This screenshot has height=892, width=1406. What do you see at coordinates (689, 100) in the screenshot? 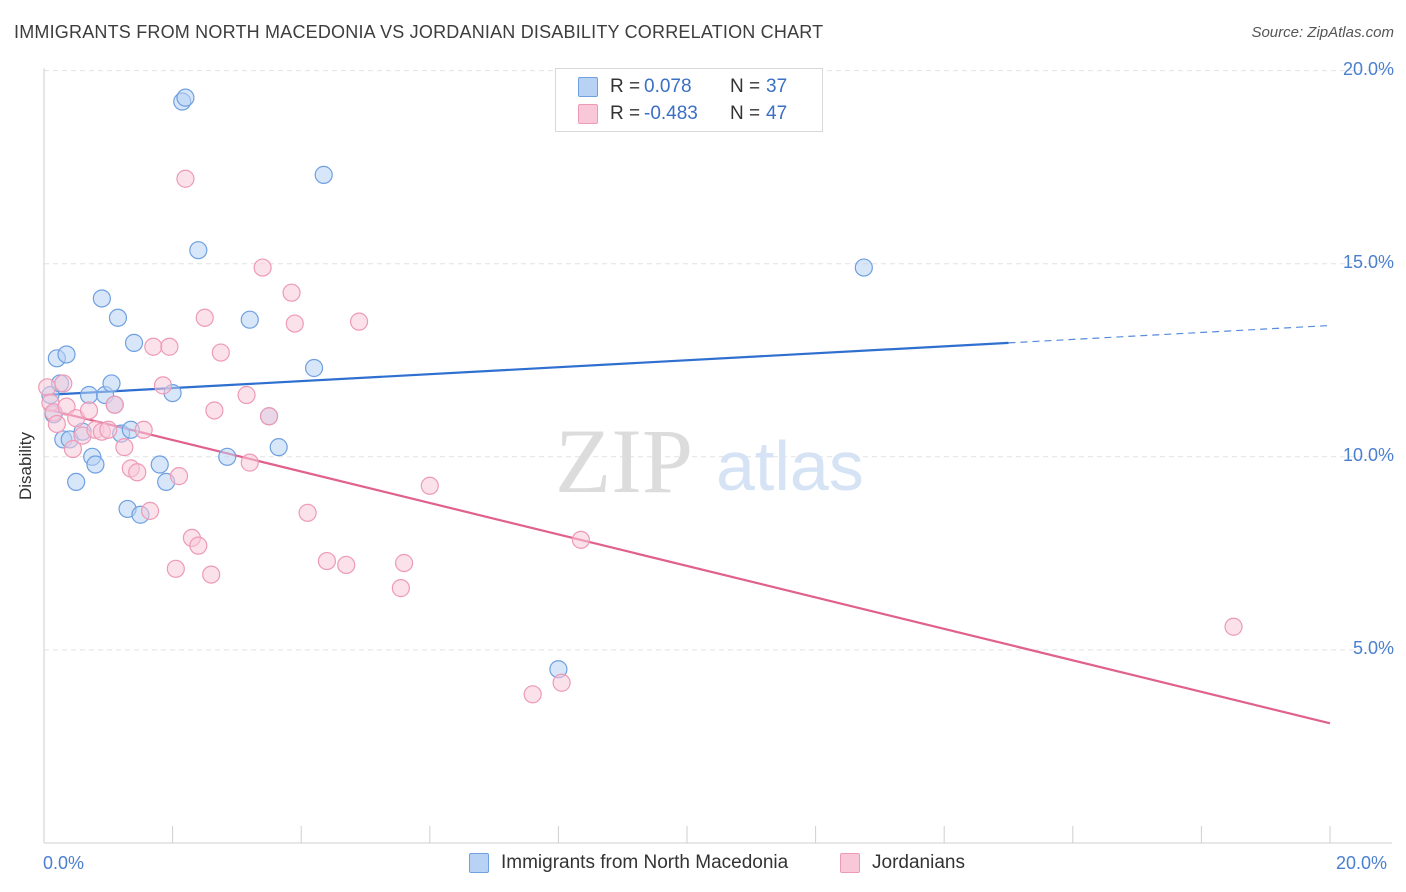
I see `correlation-legend: R = 0.078 N = 37 R = -0.483 N = 47` at bounding box center [689, 100].